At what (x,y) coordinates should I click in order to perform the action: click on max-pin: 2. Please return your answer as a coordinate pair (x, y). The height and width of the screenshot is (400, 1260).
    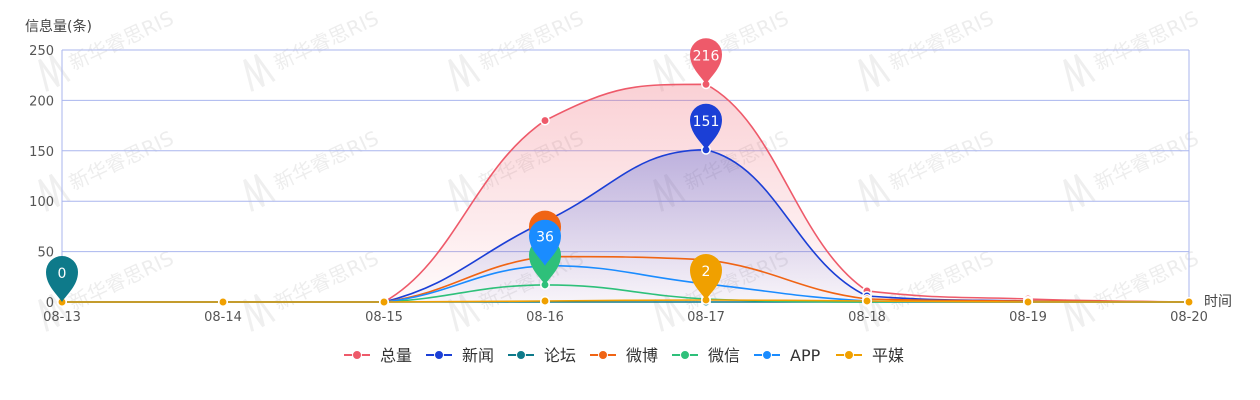
    Looking at the image, I should click on (706, 276).